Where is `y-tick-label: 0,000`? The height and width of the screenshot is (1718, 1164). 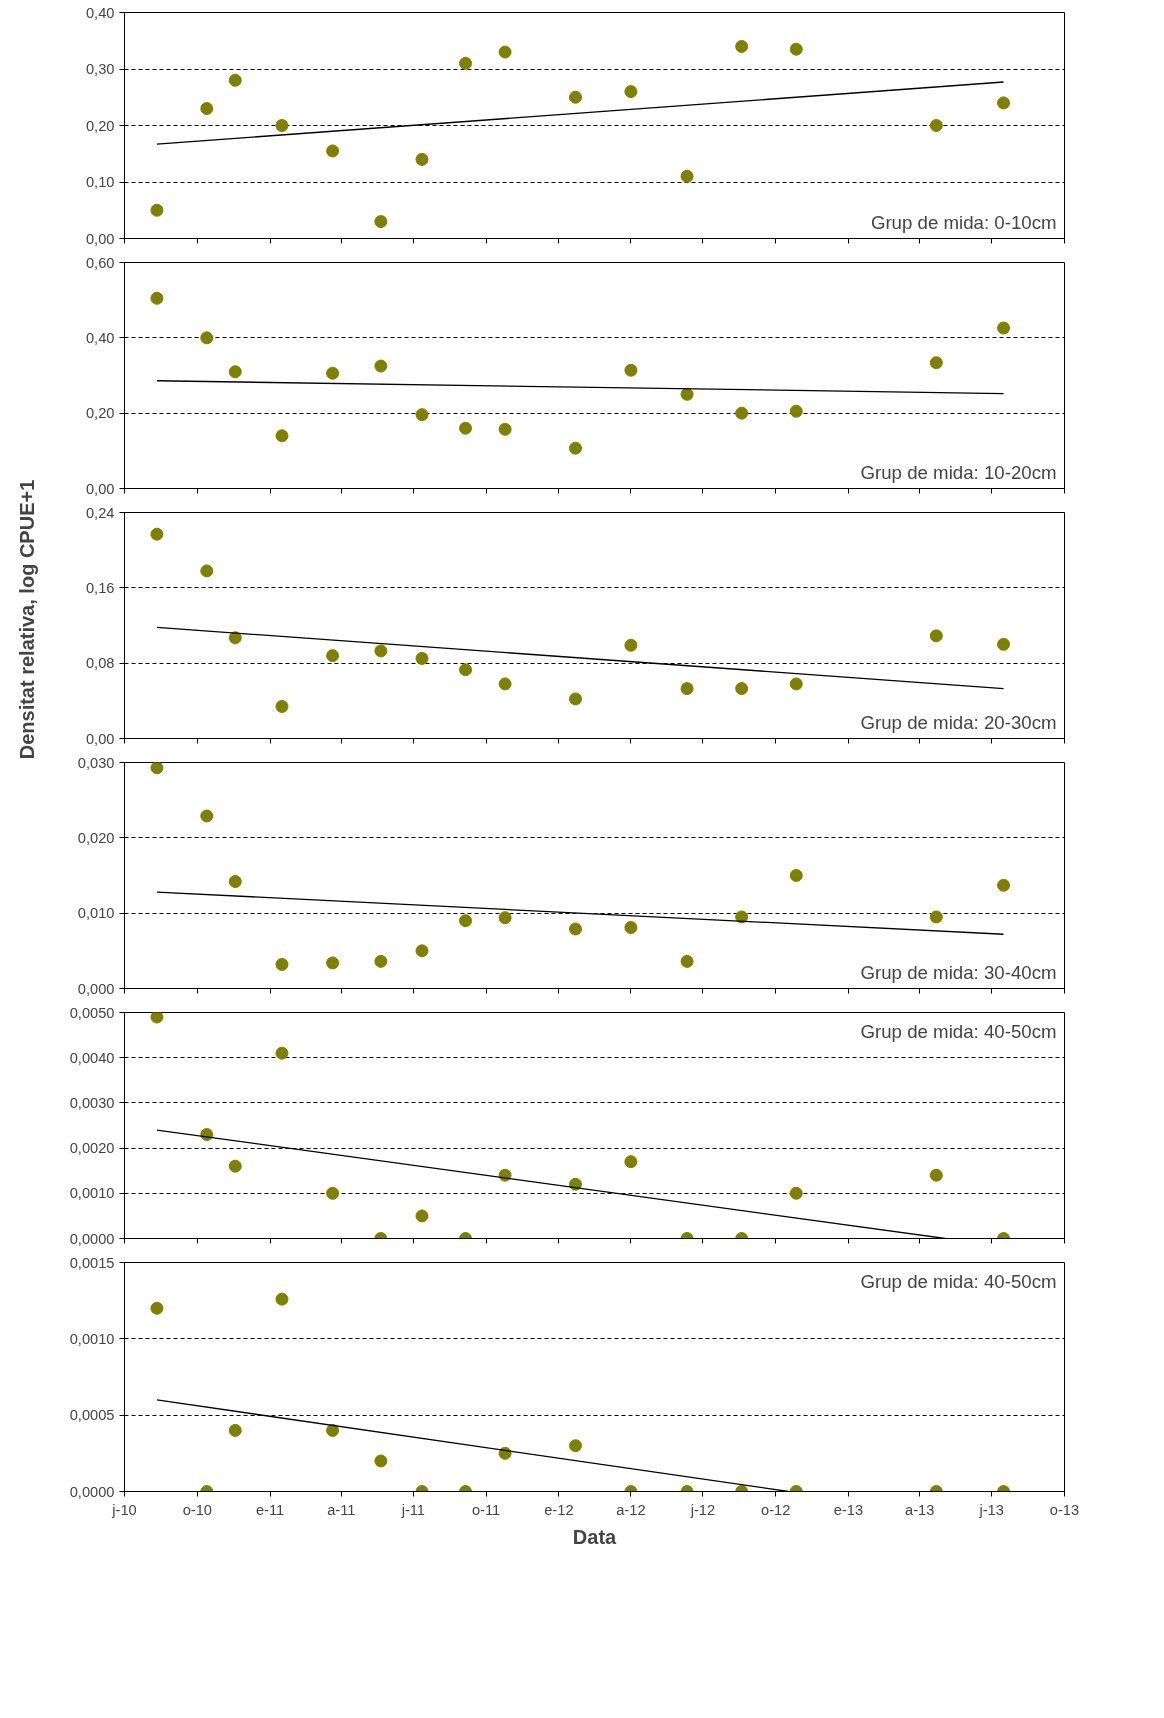 y-tick-label: 0,000 is located at coordinates (96, 988).